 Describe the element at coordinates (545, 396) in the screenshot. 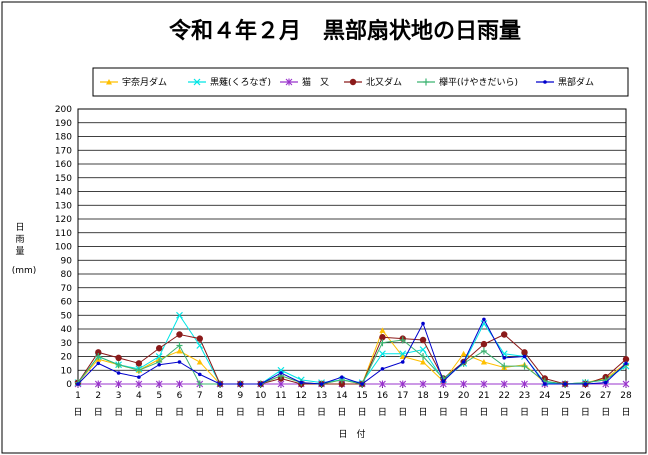

I see `x-tick-label: 24` at that location.